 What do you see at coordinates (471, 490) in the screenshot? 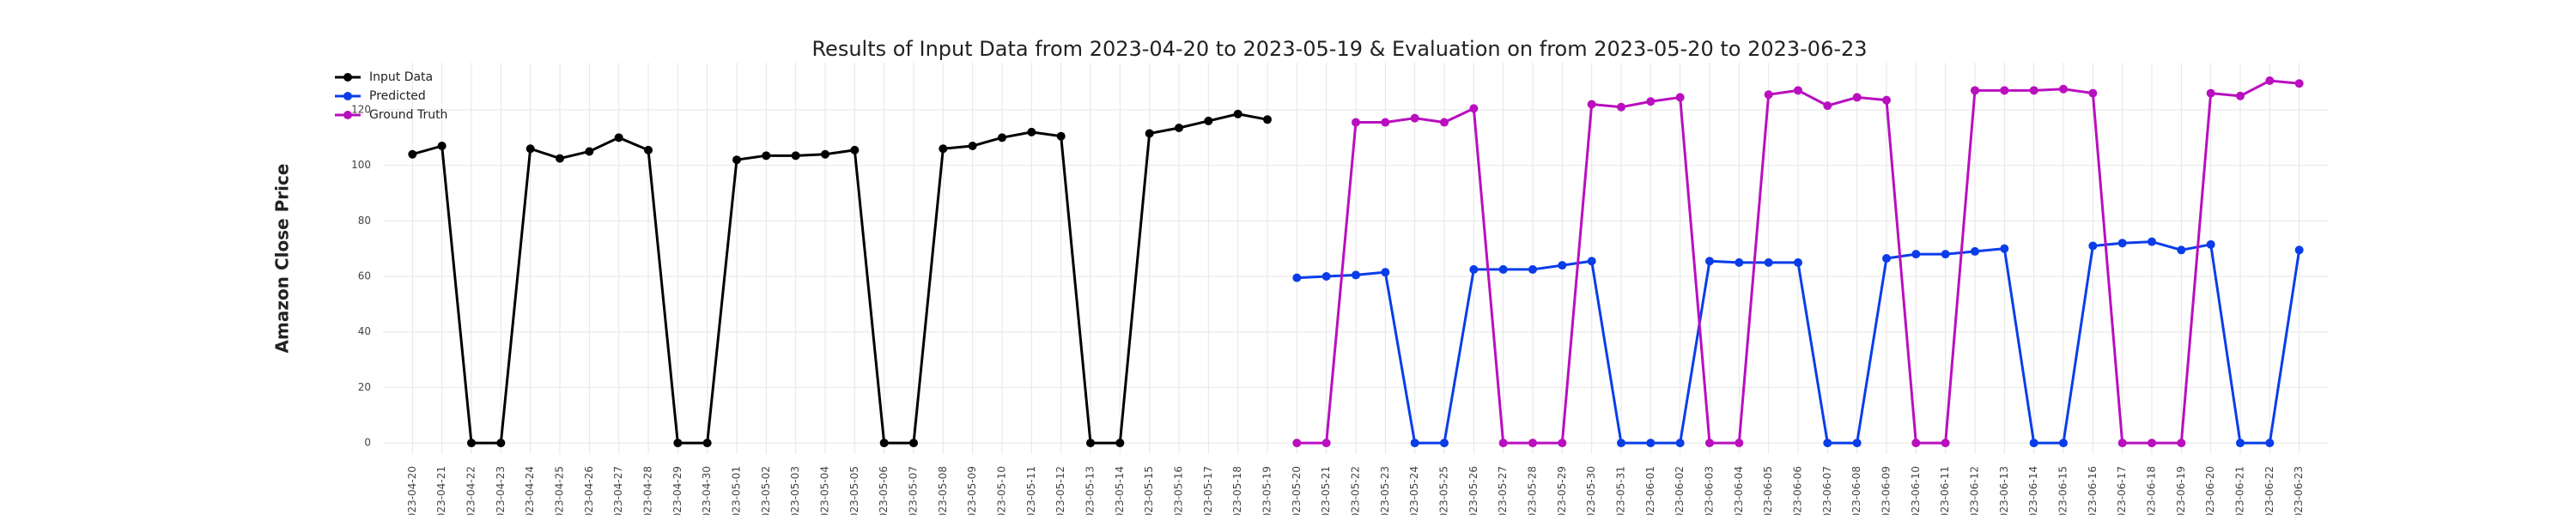
I see `x-tick-label: 2023-04-22` at bounding box center [471, 490].